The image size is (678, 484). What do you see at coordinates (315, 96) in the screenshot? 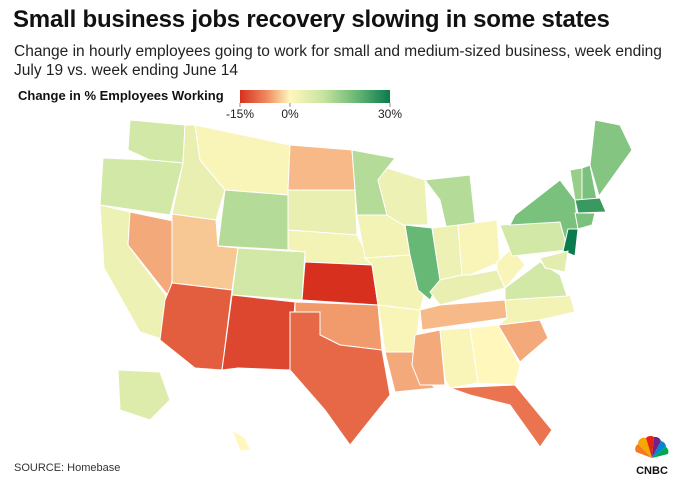
I see `legend-colorbar` at bounding box center [315, 96].